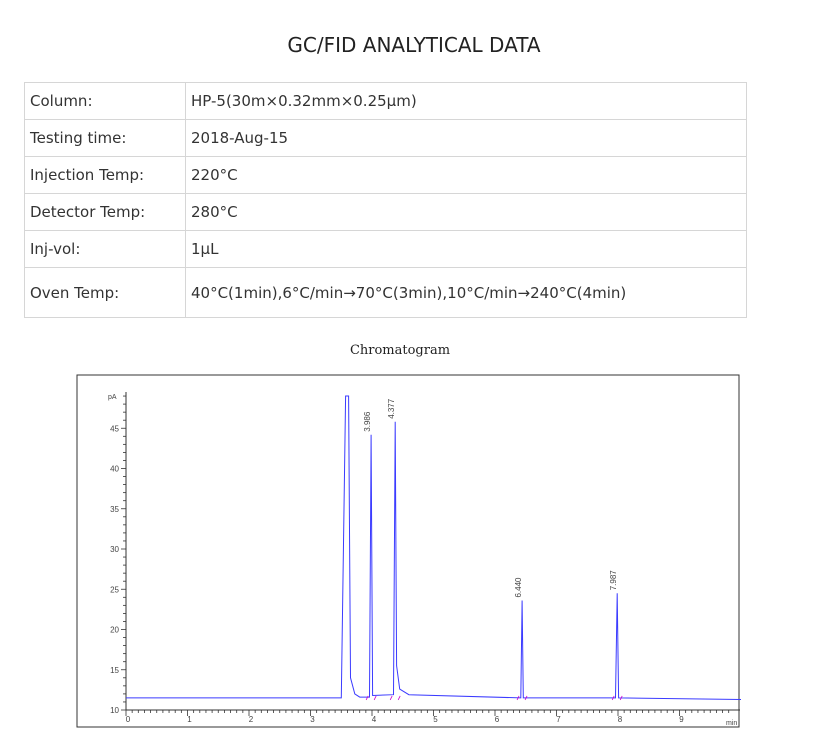  I want to click on x-tick-label: 7, so click(558, 719).